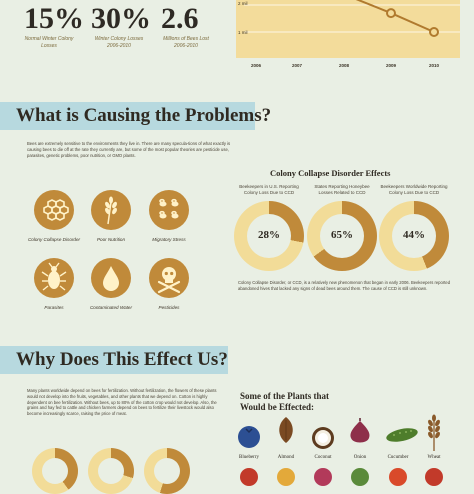 This screenshot has height=494, width=474. What do you see at coordinates (54, 307) in the screenshot?
I see `cause-label: Parasites` at bounding box center [54, 307].